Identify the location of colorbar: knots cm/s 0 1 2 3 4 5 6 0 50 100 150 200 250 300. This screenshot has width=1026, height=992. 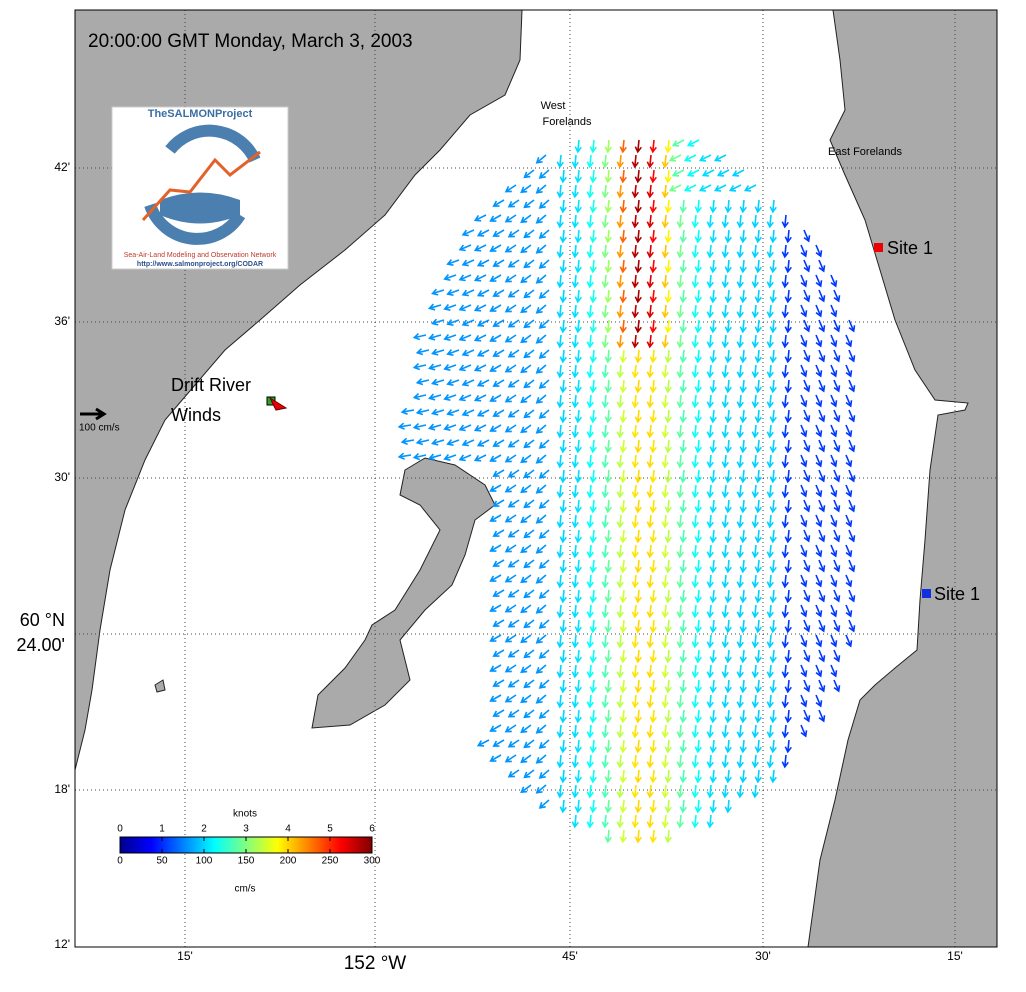
(249, 852).